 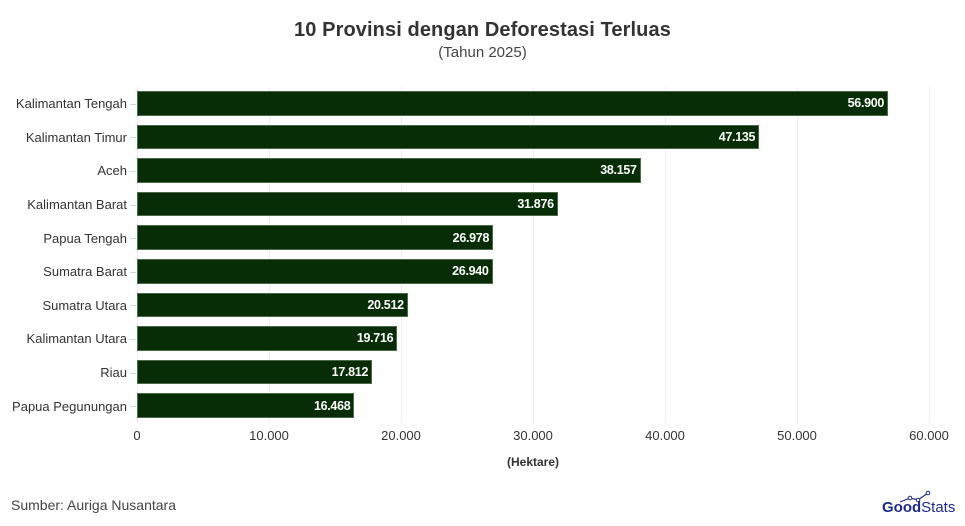 I want to click on bar-row: Kalimantan Barat 31.876, so click(x=464, y=205).